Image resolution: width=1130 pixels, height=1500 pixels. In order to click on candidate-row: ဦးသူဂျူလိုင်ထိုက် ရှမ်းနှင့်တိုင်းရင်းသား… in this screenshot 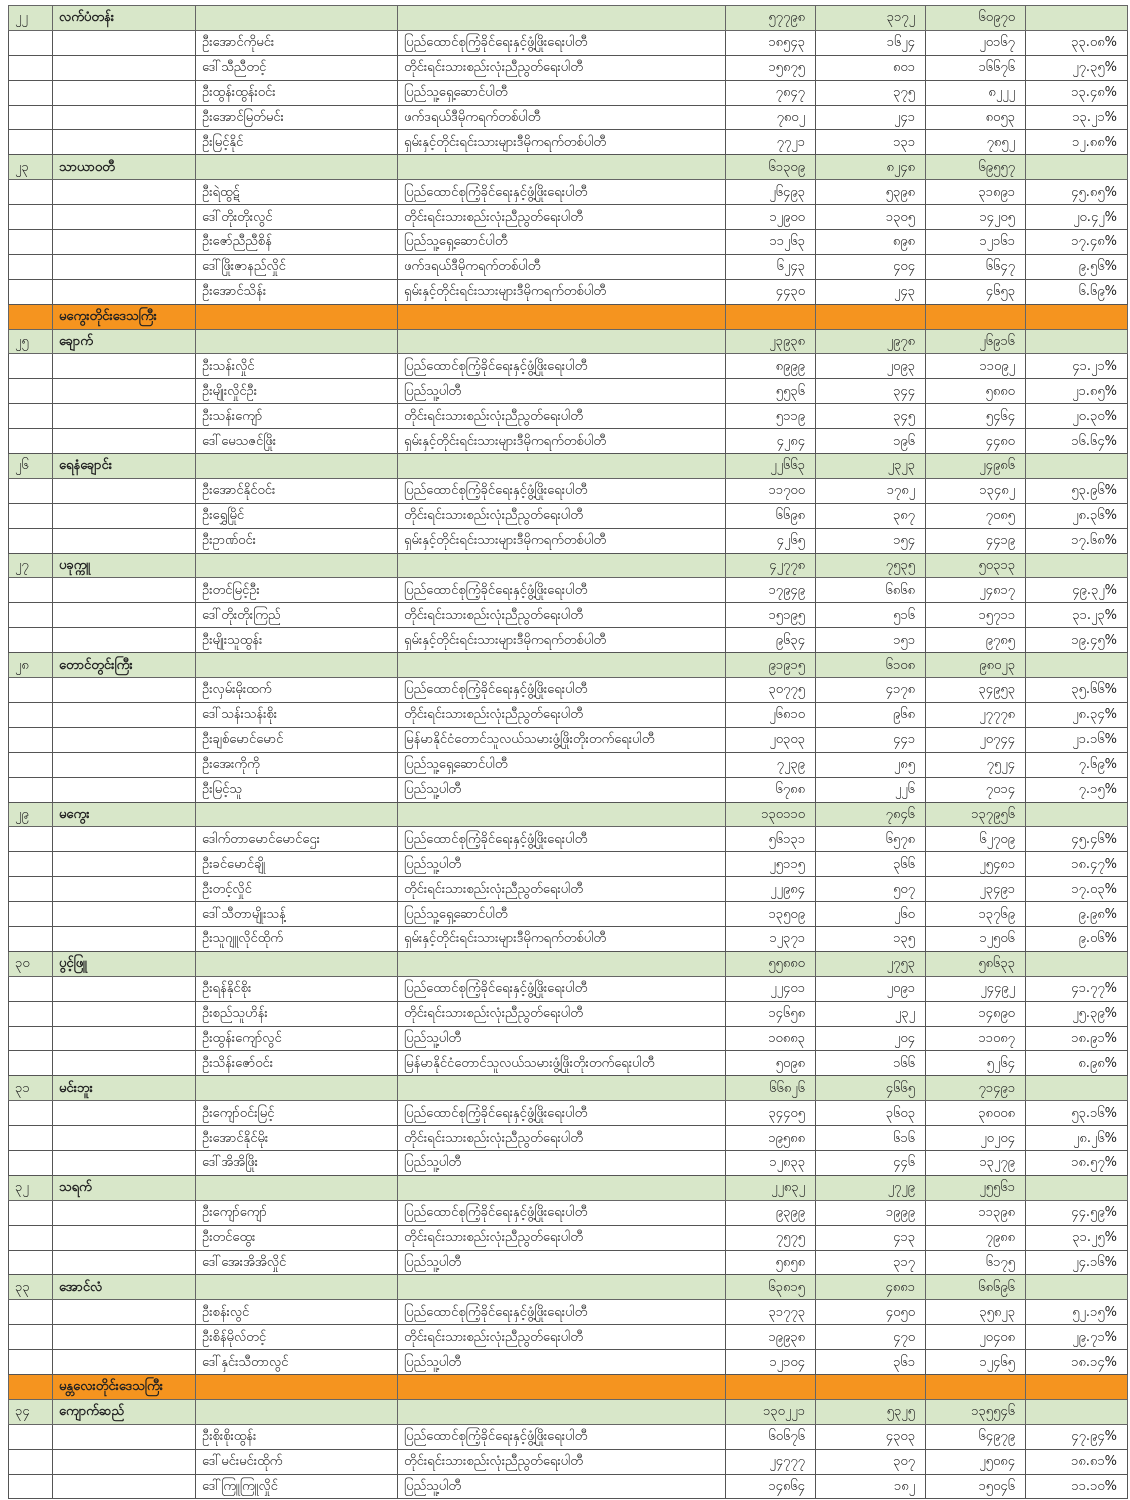, I will do `click(568, 938)`.